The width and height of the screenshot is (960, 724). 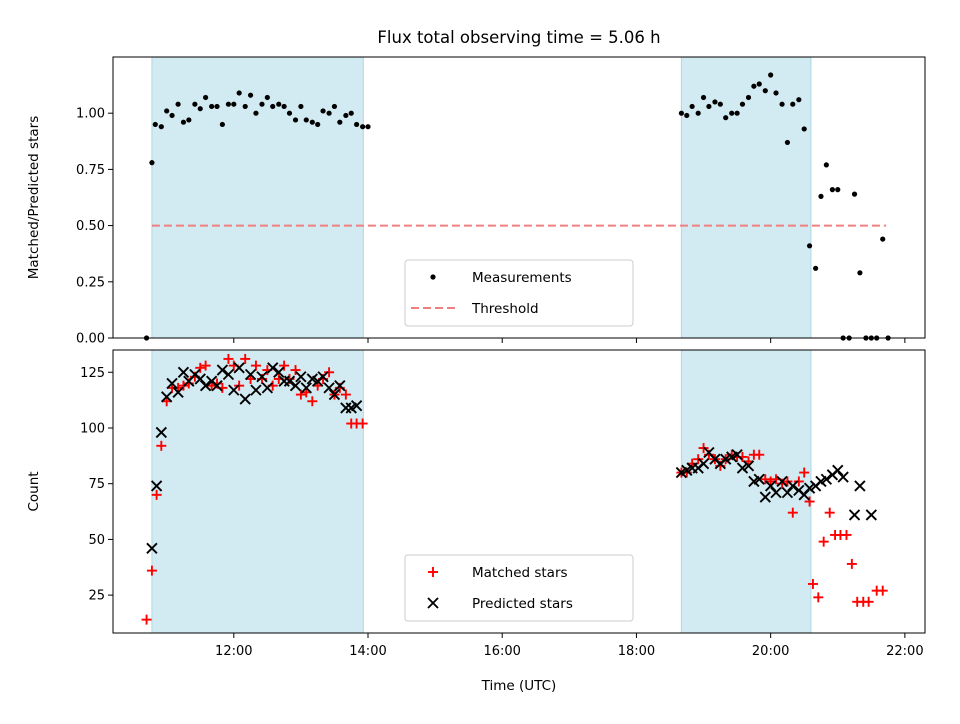 What do you see at coordinates (520, 573) in the screenshot?
I see `legend-label: Matched stars` at bounding box center [520, 573].